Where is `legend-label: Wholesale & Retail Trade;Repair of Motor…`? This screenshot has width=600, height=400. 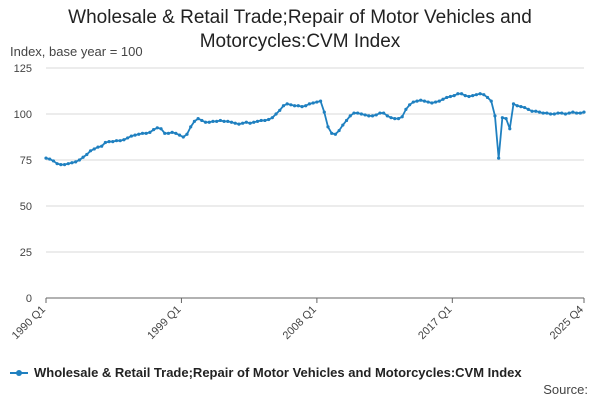 legend-label: Wholesale & Retail Trade;Repair of Motor… is located at coordinates (278, 372).